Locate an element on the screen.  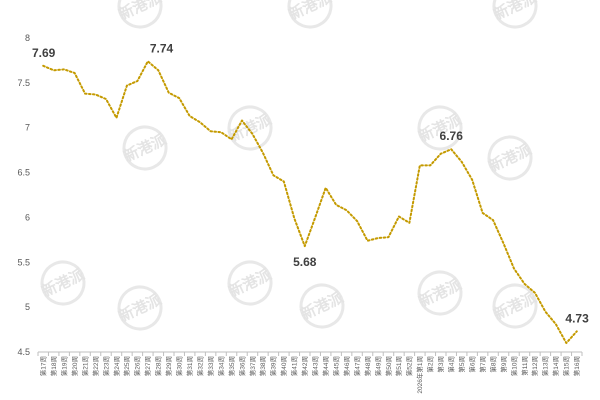
y-tick-label: 7.5 is located at coordinates (23, 83).